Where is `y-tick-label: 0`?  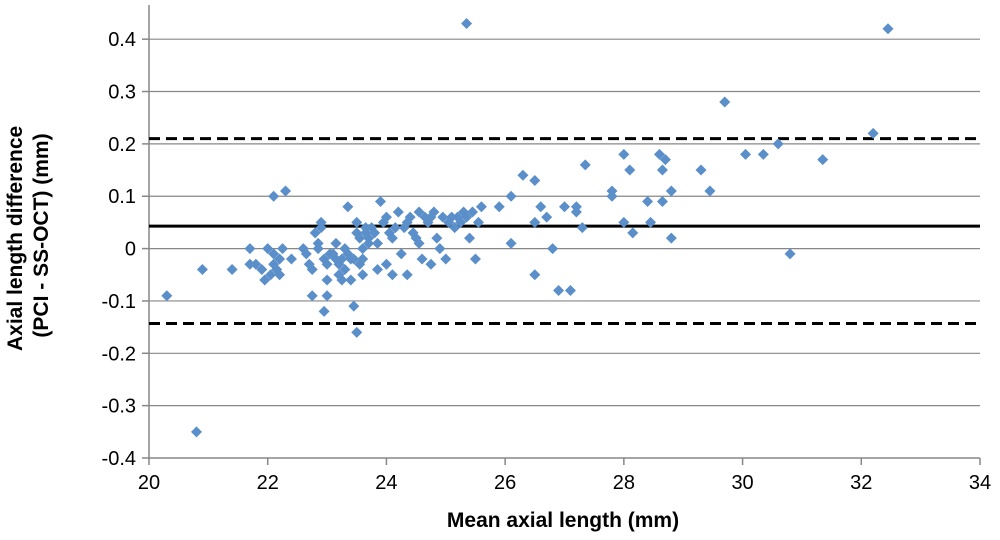 y-tick-label: 0 is located at coordinates (130, 250).